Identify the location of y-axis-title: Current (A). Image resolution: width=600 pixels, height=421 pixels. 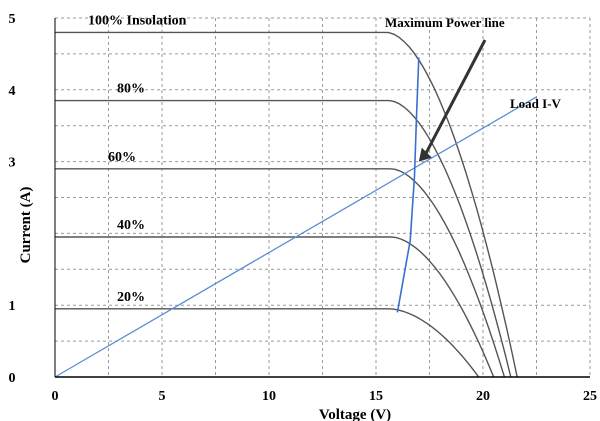
(26, 225).